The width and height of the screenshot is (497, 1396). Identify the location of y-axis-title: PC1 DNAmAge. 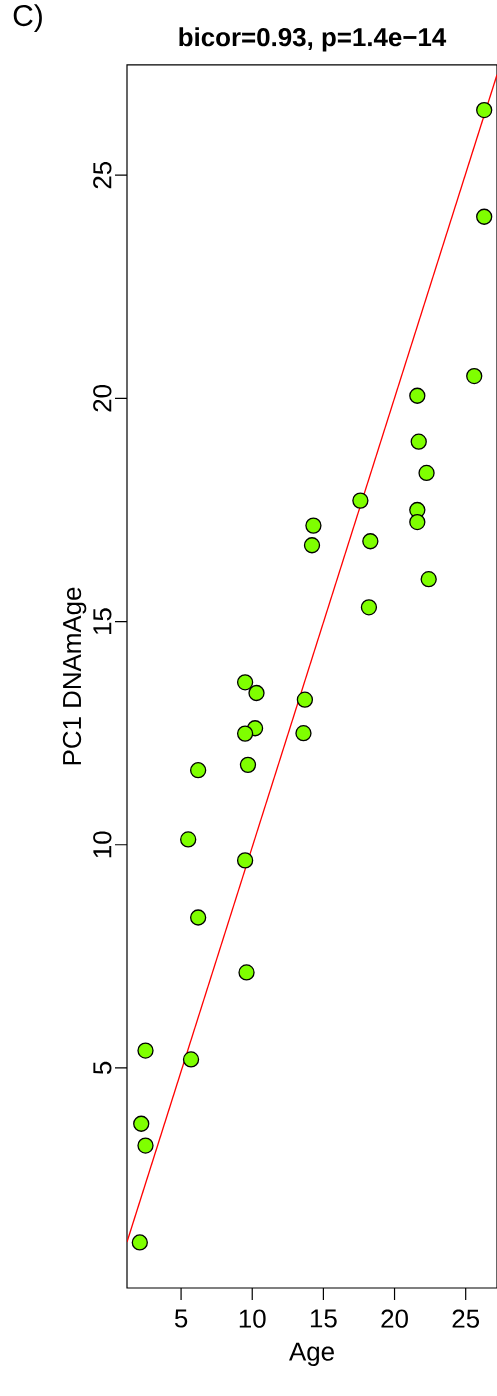
(74, 676).